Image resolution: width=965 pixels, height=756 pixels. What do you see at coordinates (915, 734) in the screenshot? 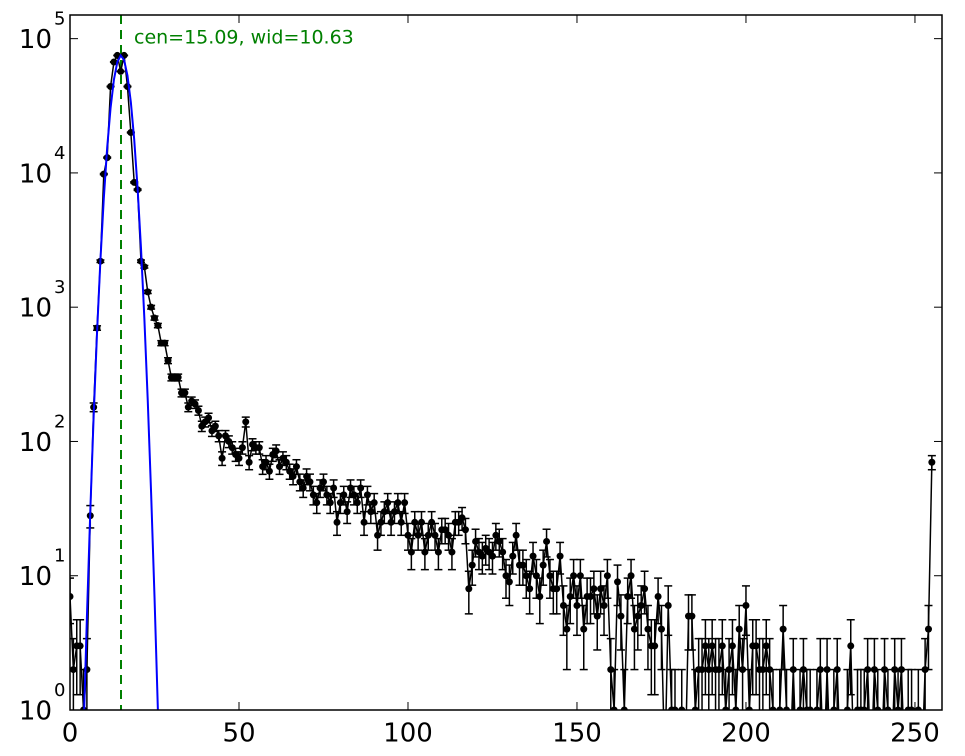
I see `x-tick-label: 250` at bounding box center [915, 734].